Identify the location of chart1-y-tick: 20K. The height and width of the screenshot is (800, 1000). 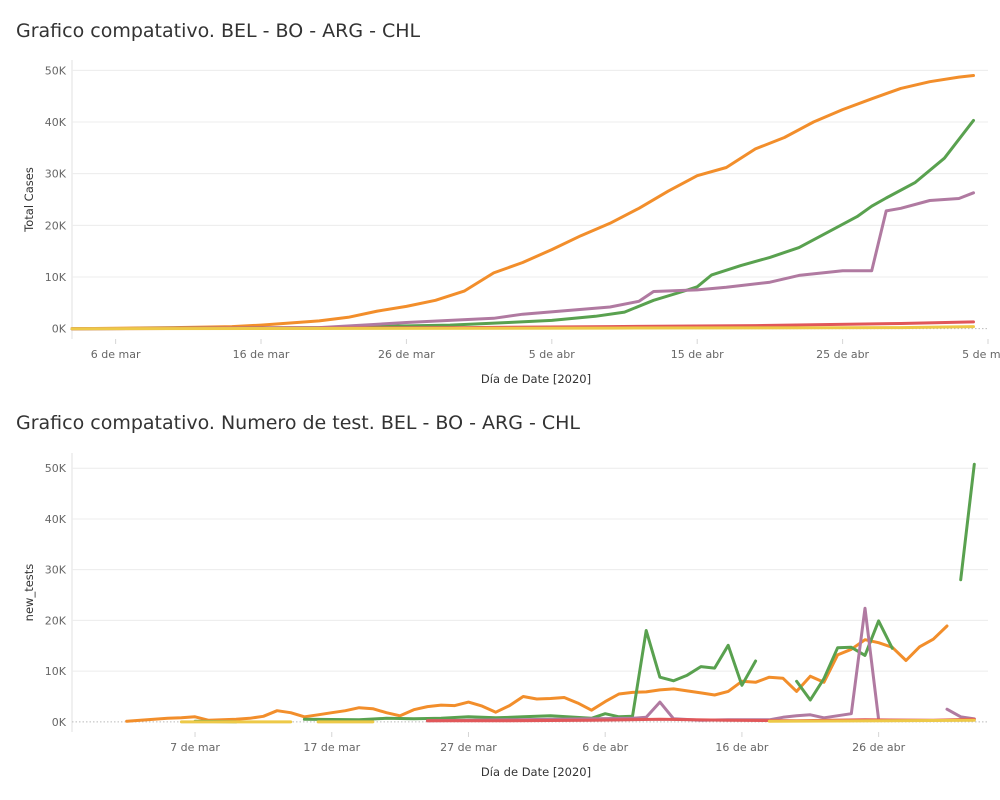
(56, 225).